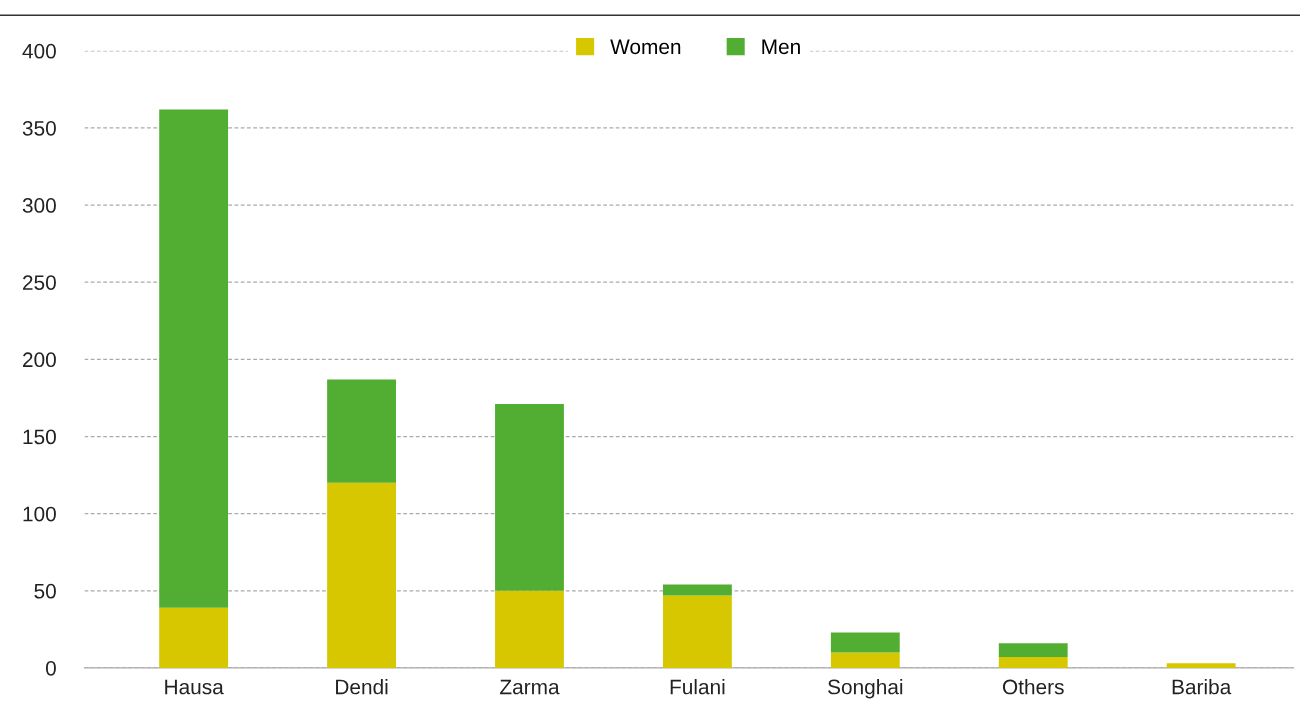 This screenshot has width=1300, height=726. I want to click on x-tick-label: Fulani, so click(697, 687).